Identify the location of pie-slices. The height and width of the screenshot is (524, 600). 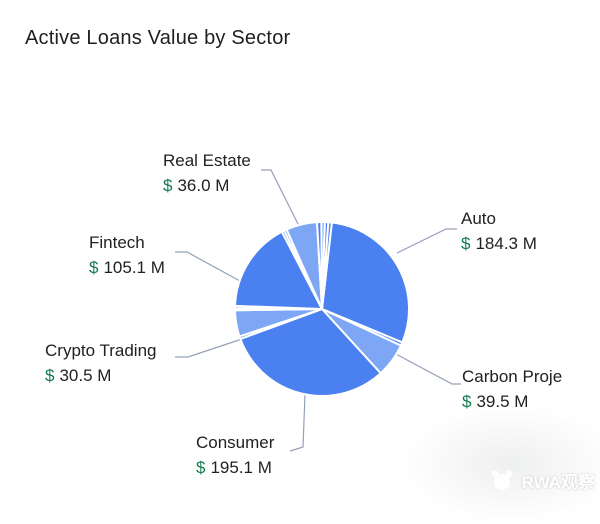
(322, 308).